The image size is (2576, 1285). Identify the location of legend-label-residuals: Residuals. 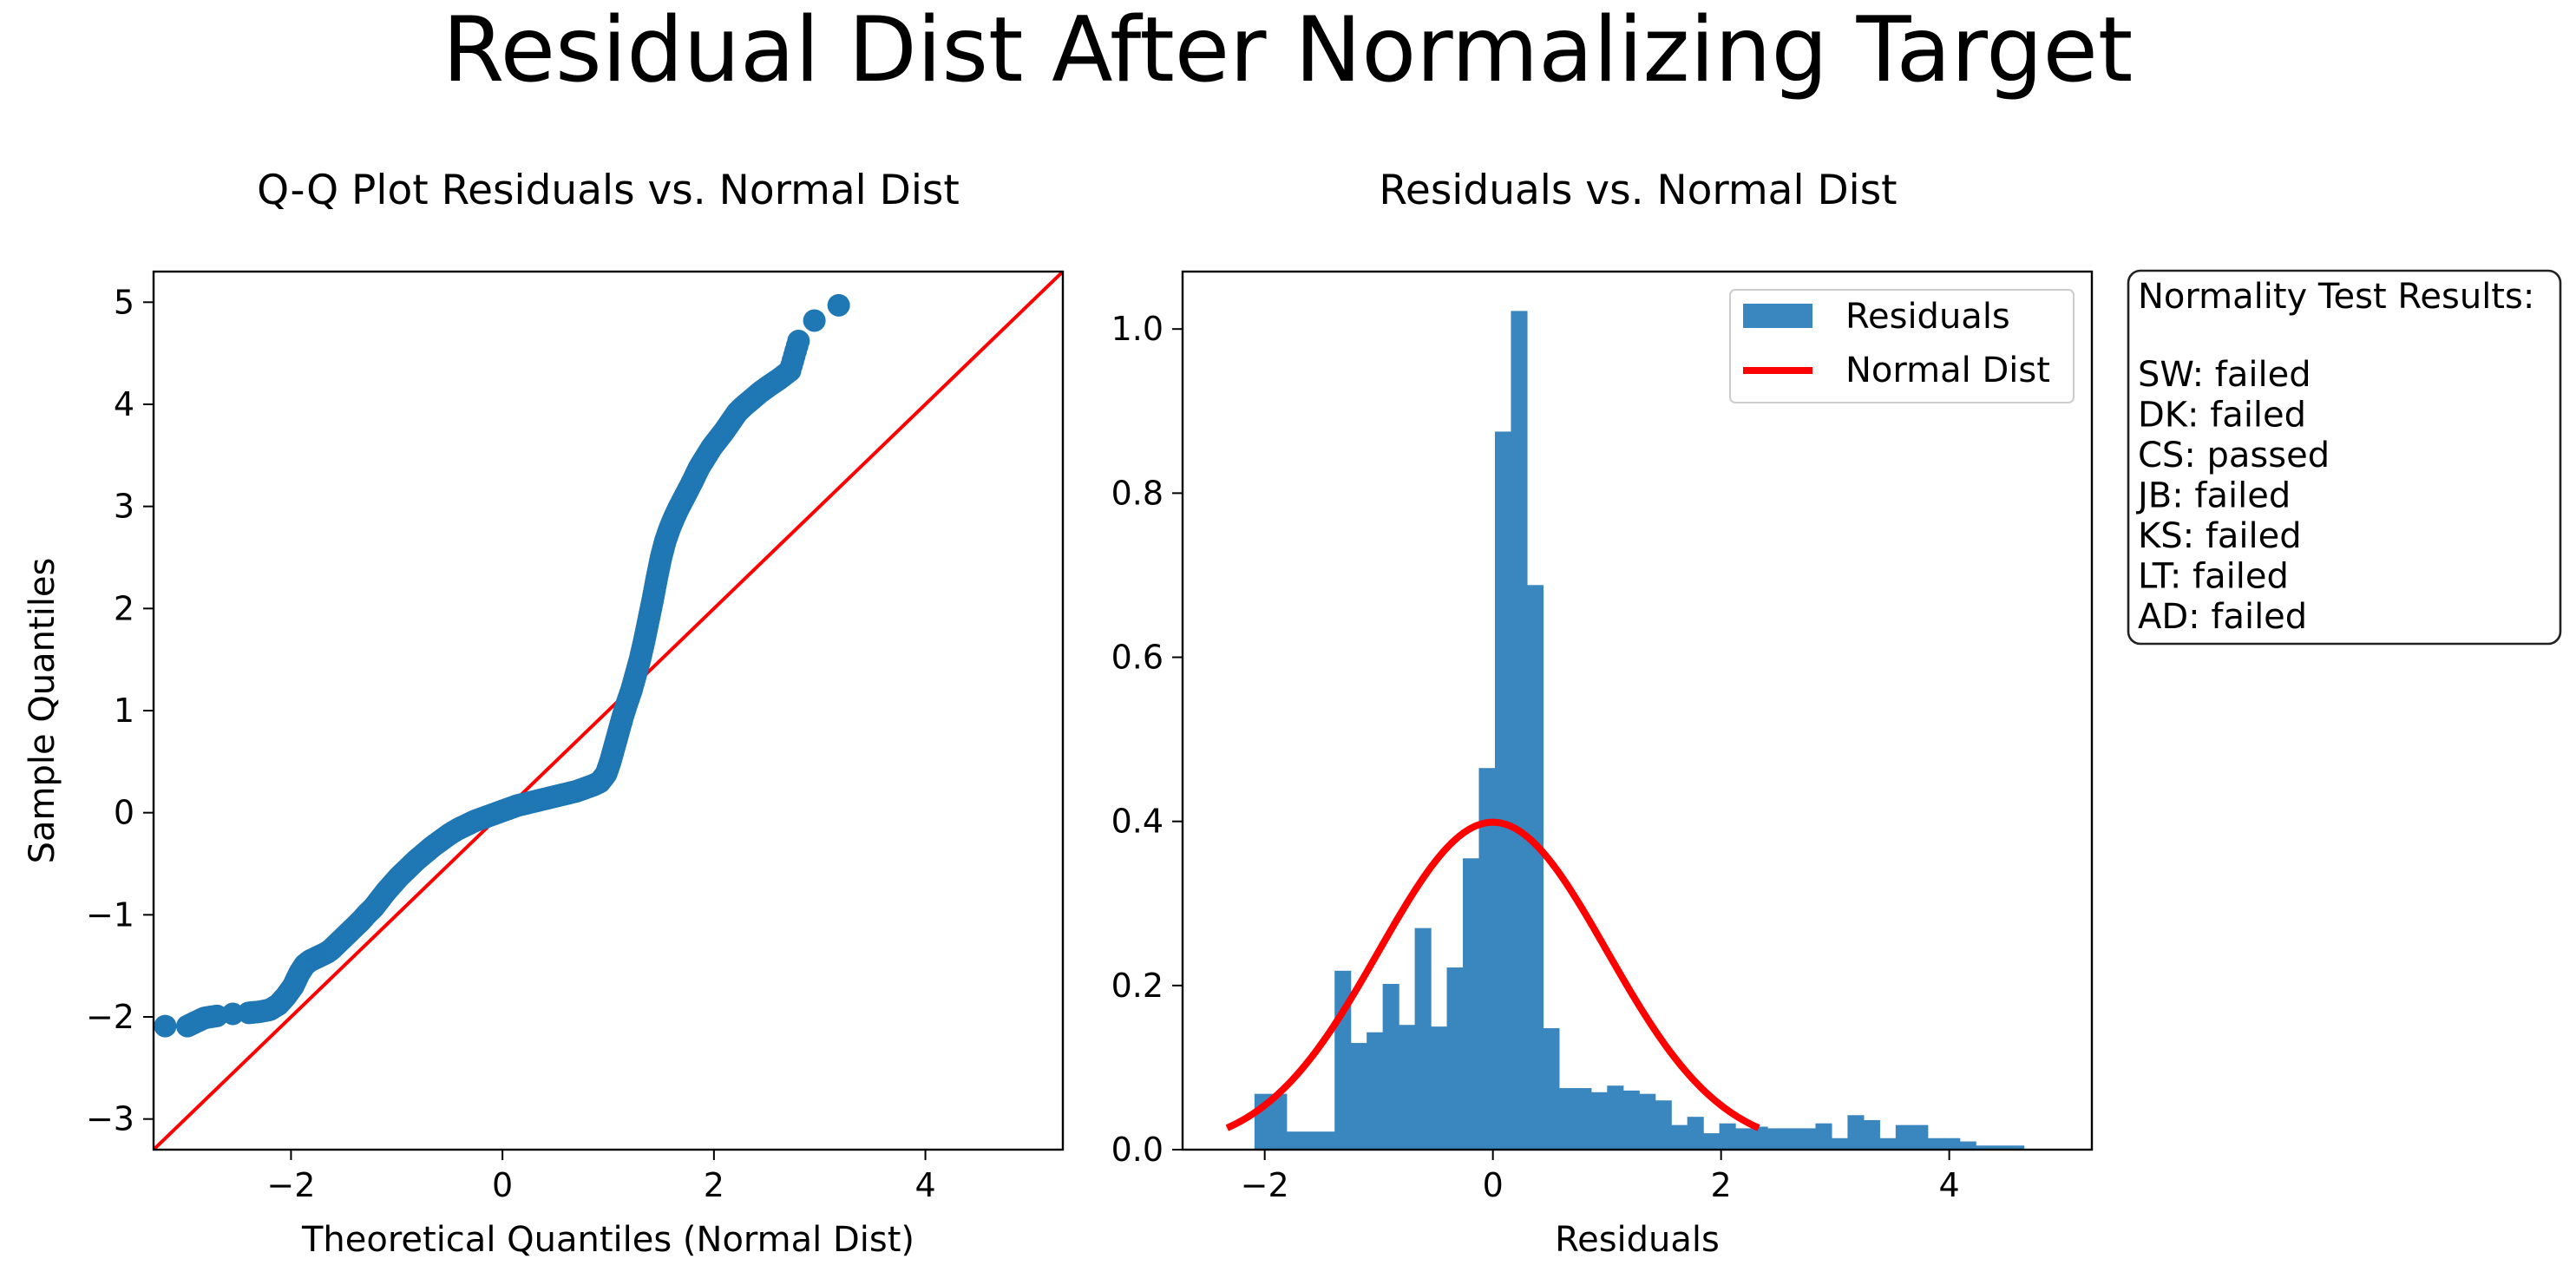
(1927, 317).